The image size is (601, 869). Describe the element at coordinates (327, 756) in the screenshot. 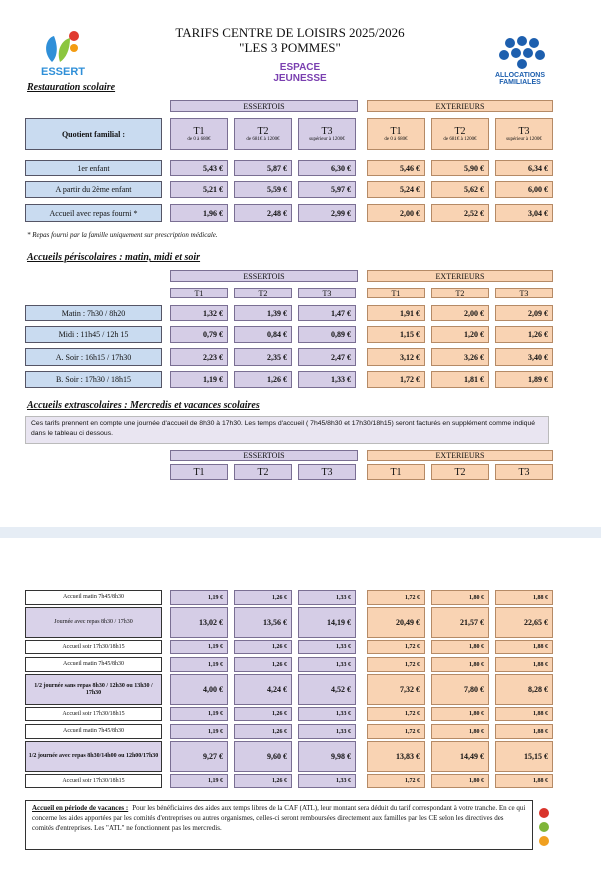

I see `price: 9,98 €` at that location.